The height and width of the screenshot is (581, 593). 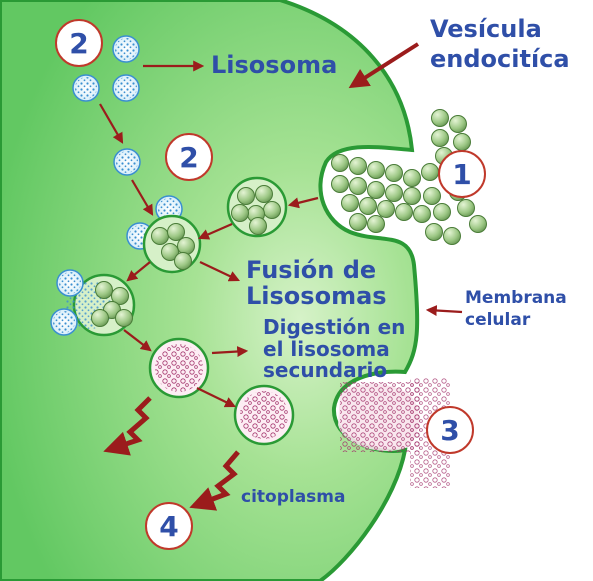 I want to click on arrow-digestion-to-residual, so click(x=216, y=397).